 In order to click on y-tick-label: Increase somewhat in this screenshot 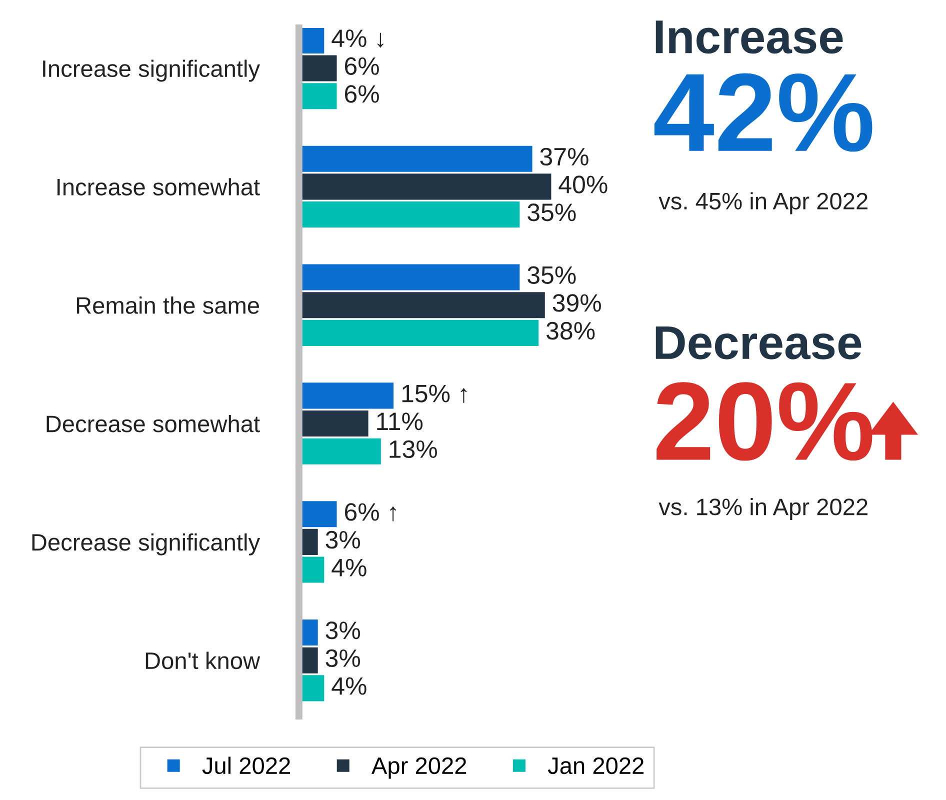, I will do `click(159, 187)`.